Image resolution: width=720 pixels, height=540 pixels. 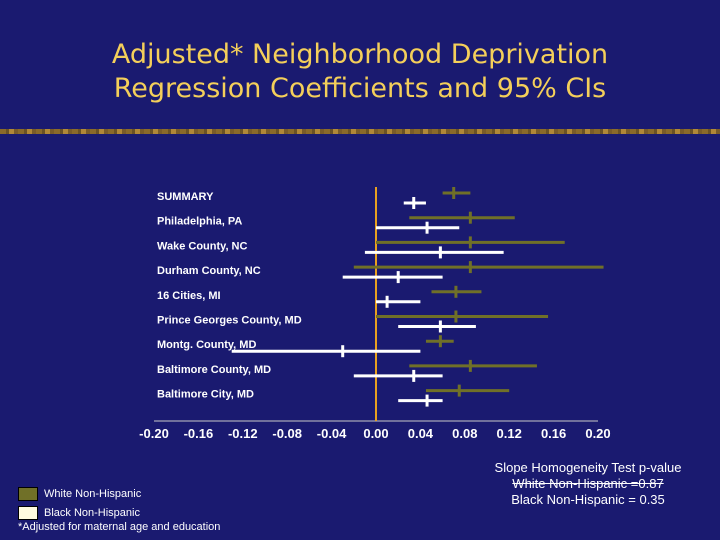 What do you see at coordinates (597, 433) in the screenshot?
I see `x-tick-label: 0.20` at bounding box center [597, 433].